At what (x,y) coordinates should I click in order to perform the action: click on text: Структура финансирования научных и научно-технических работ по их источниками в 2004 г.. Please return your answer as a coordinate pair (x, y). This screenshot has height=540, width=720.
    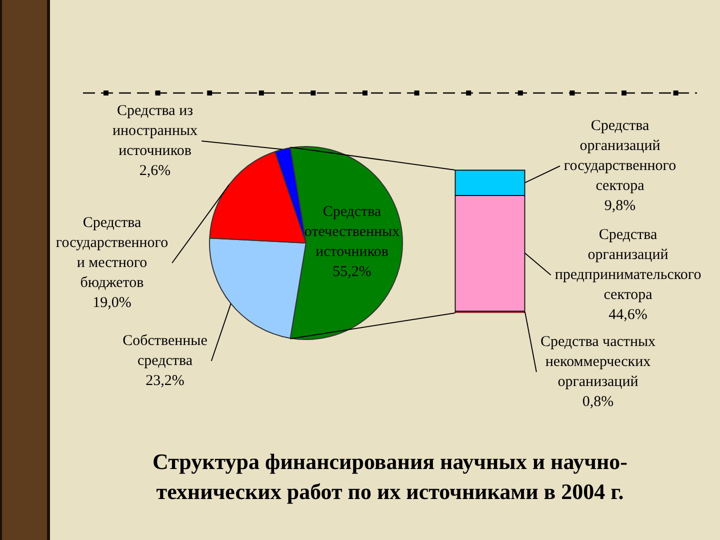
    Looking at the image, I should click on (390, 477).